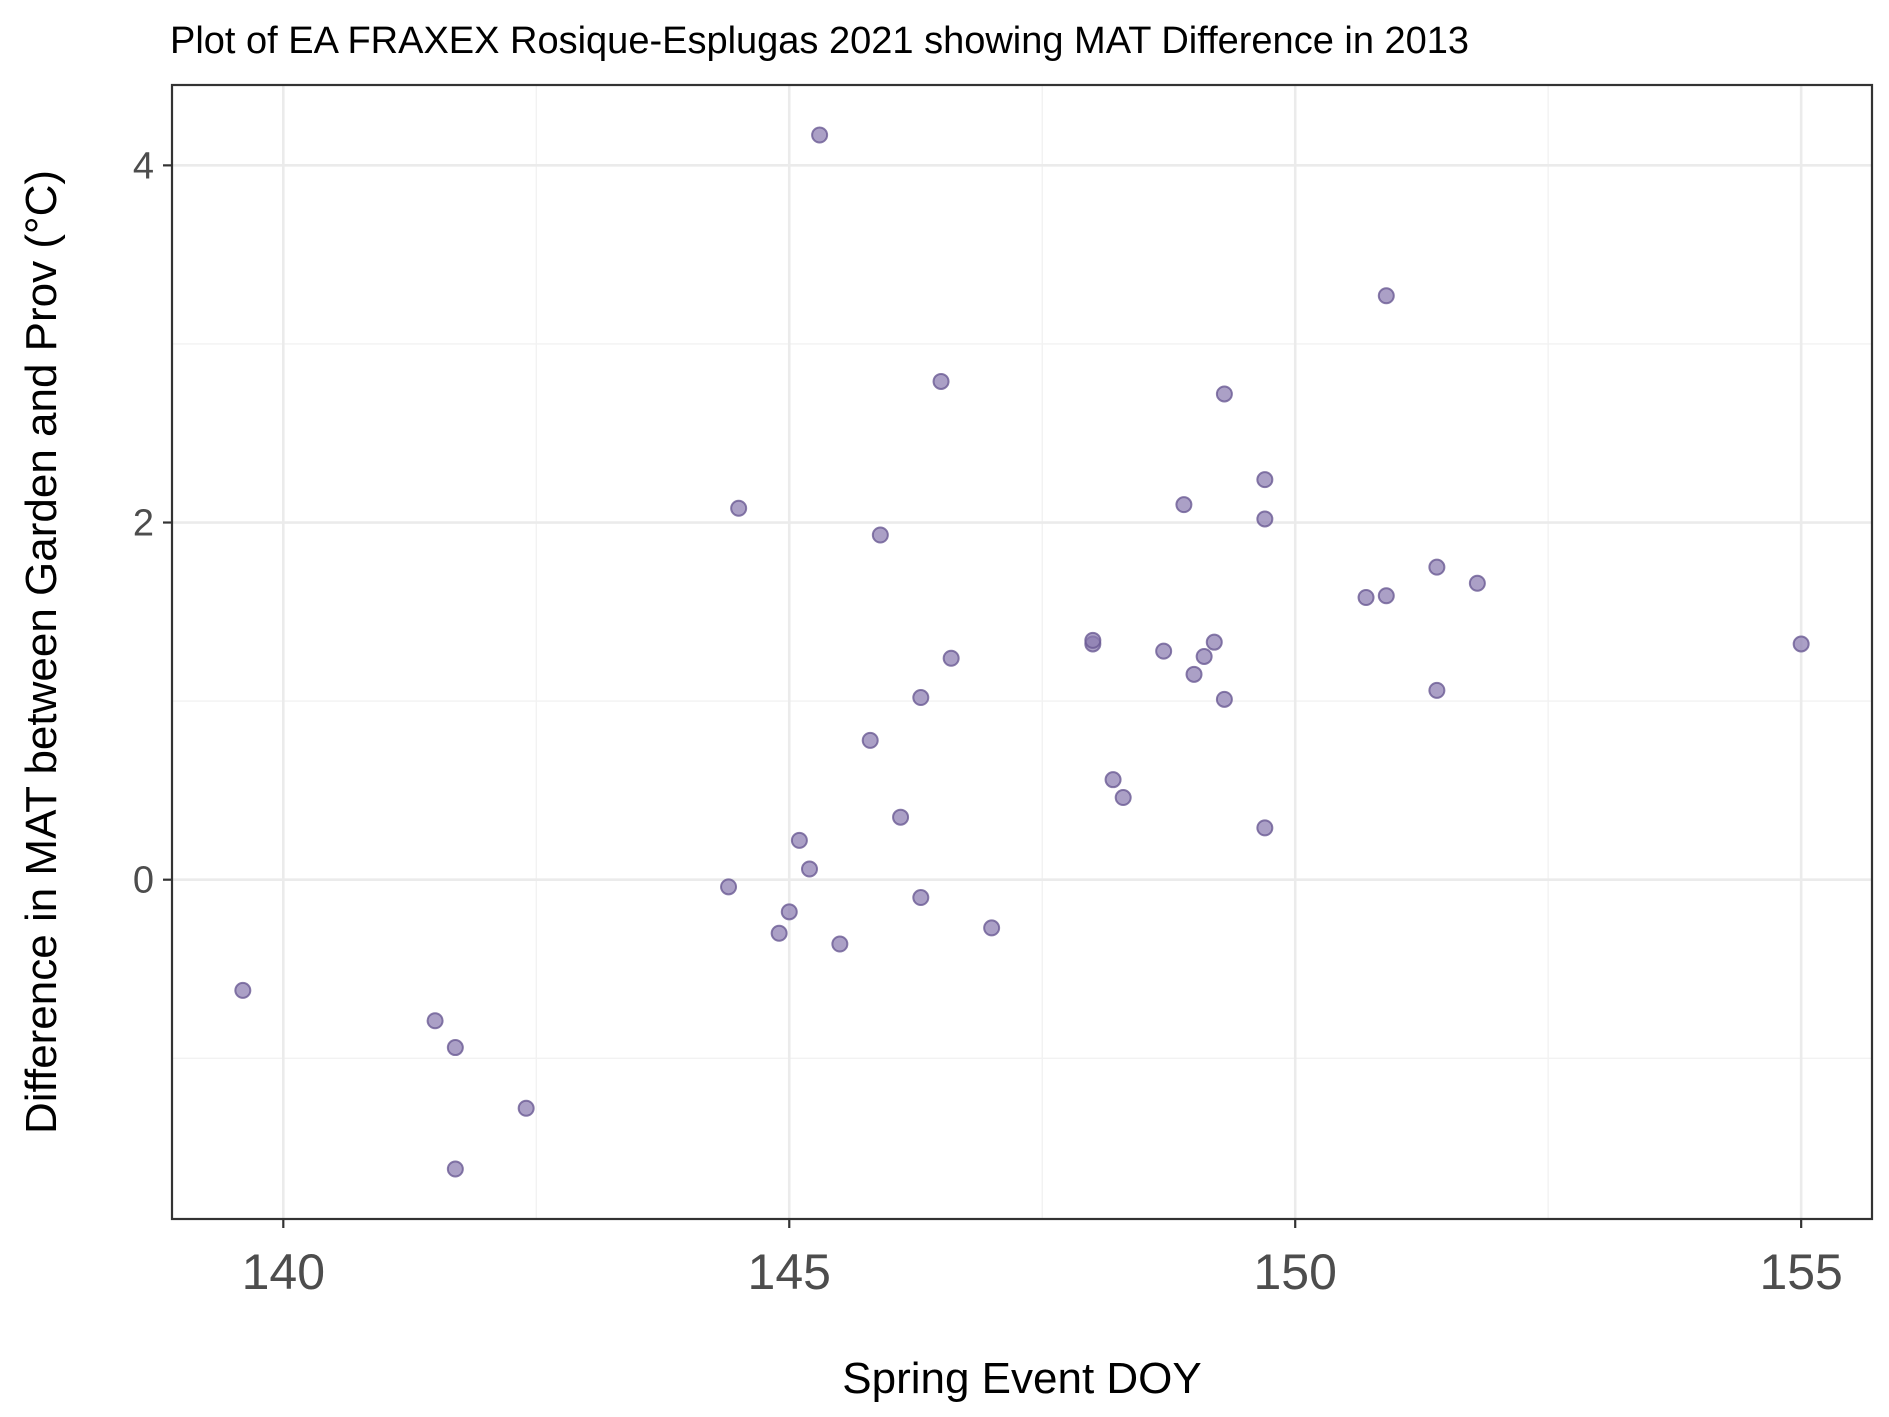 Image resolution: width=1889 pixels, height=1417 pixels. I want to click on x-tick-label: 140, so click(283, 1272).